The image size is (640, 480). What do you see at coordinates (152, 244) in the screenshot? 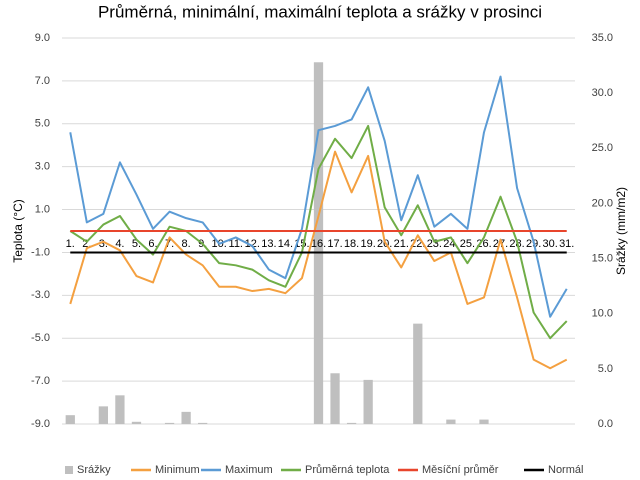
I see `x-tick-label: 6.` at bounding box center [152, 244].